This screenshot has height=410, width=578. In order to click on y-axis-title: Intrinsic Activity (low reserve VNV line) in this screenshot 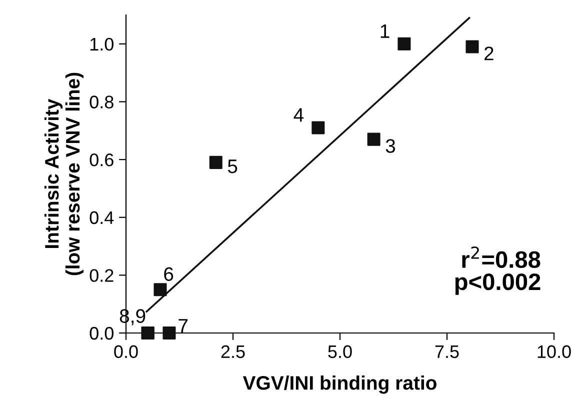, I will do `click(64, 174)`.